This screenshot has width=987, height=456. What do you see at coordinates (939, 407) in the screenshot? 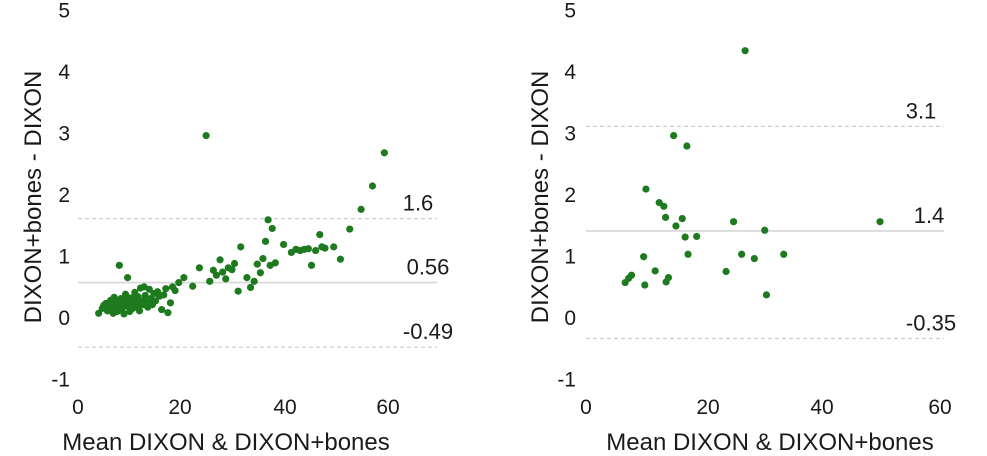
I see `right-x-tick-label: 60` at bounding box center [939, 407].